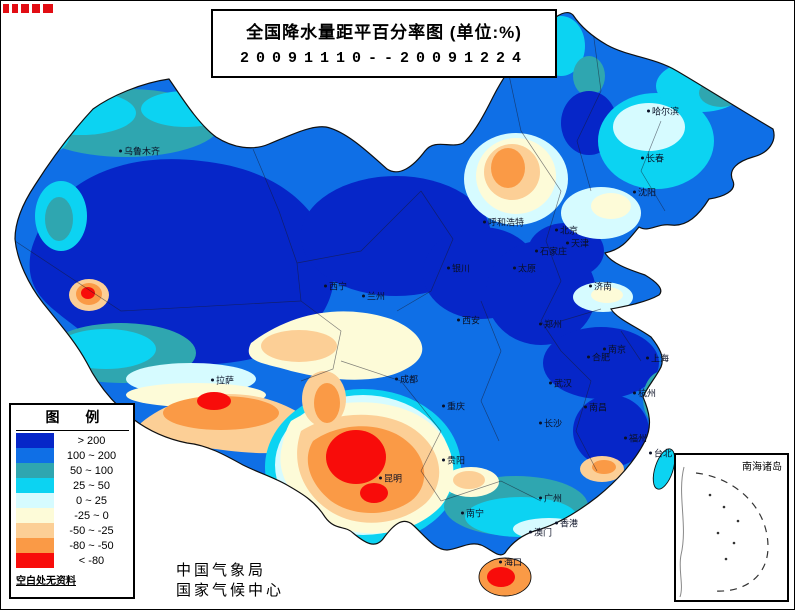 The width and height of the screenshot is (795, 610). I want to click on map-date-range: 20091110--20091224, so click(384, 58).